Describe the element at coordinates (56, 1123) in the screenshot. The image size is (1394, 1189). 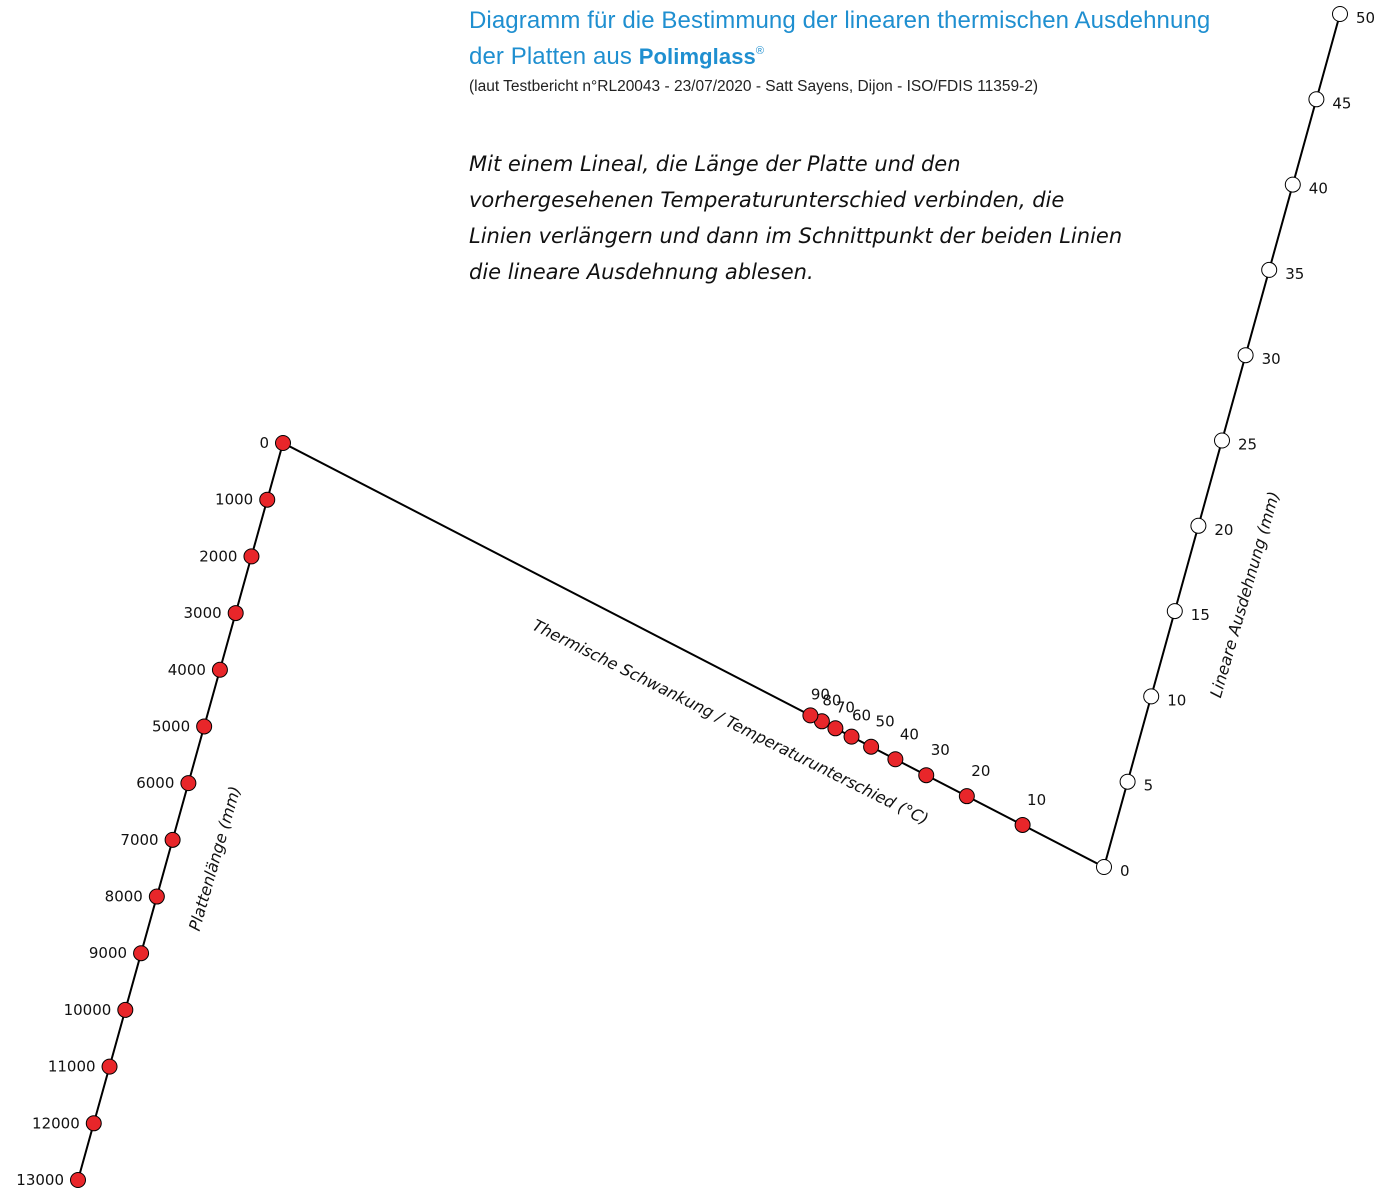
I see `length-tick-label: 12000` at that location.